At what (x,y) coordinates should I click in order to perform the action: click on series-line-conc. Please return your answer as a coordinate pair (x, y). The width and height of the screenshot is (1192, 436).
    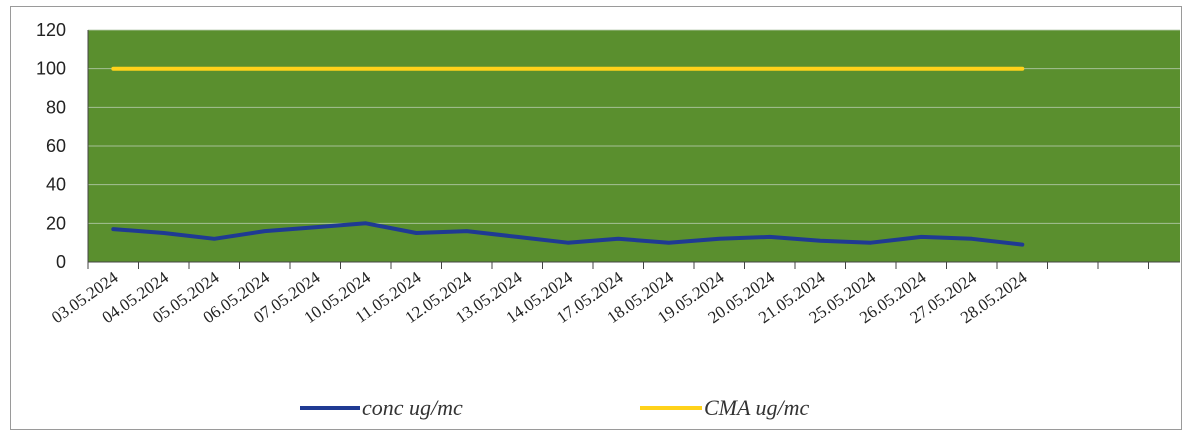
    Looking at the image, I should click on (568, 234).